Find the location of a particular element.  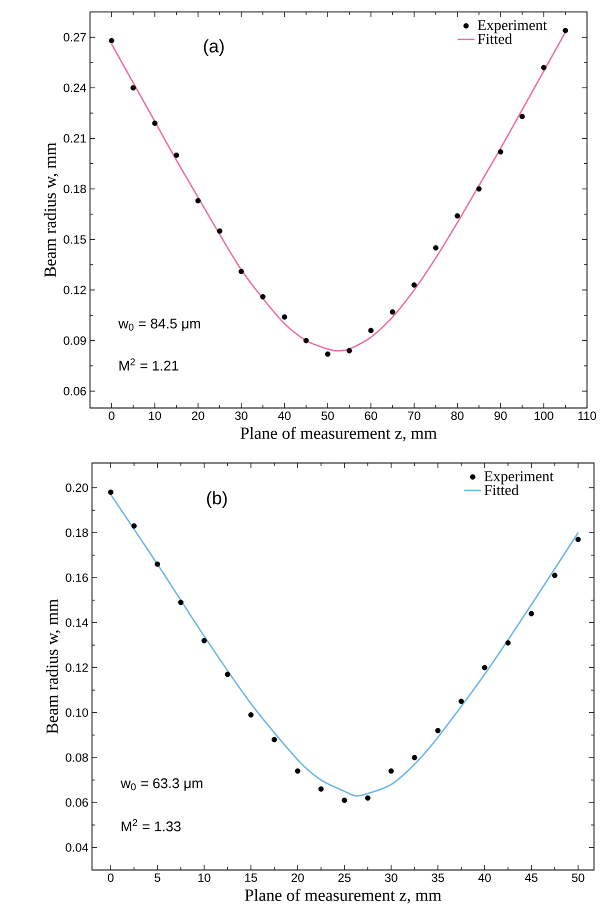

y-tick-label: 0.10 is located at coordinates (77, 712).